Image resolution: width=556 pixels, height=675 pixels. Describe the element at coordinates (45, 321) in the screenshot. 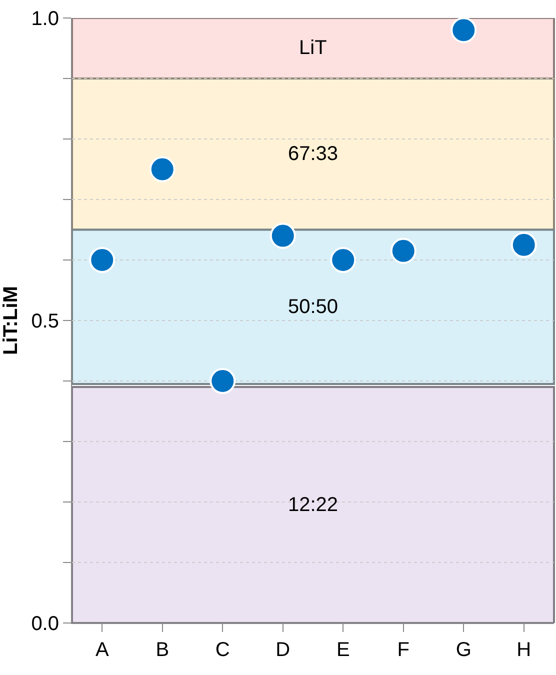

I see `y-tick-label: 0.5` at that location.